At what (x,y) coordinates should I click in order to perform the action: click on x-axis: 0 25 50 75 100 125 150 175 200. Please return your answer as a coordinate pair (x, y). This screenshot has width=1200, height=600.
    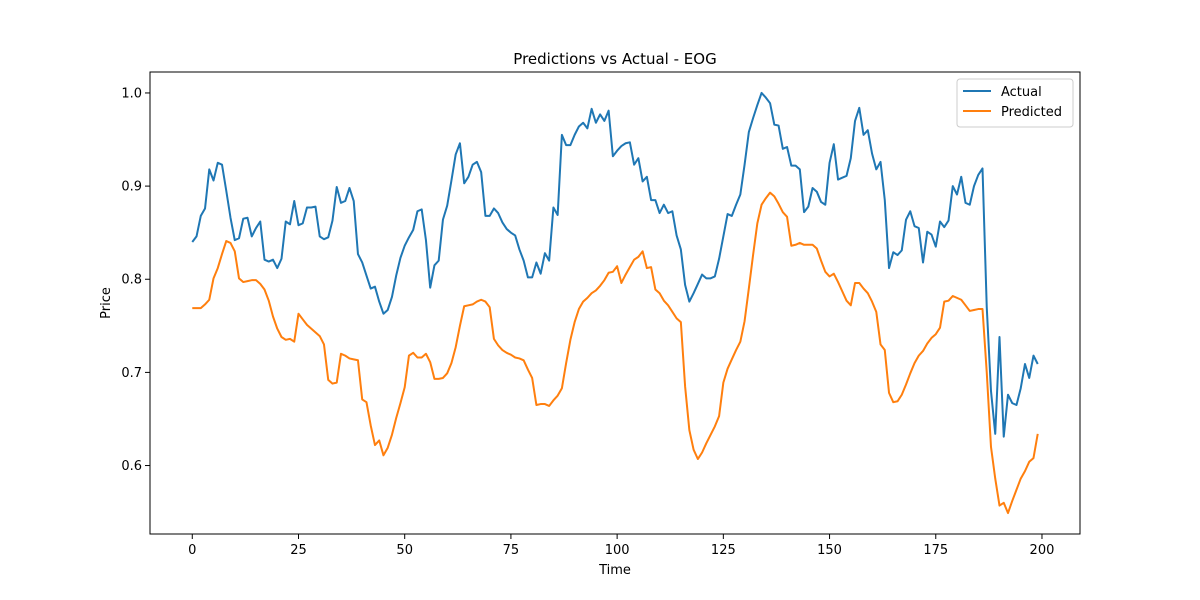
    Looking at the image, I should click on (621, 546).